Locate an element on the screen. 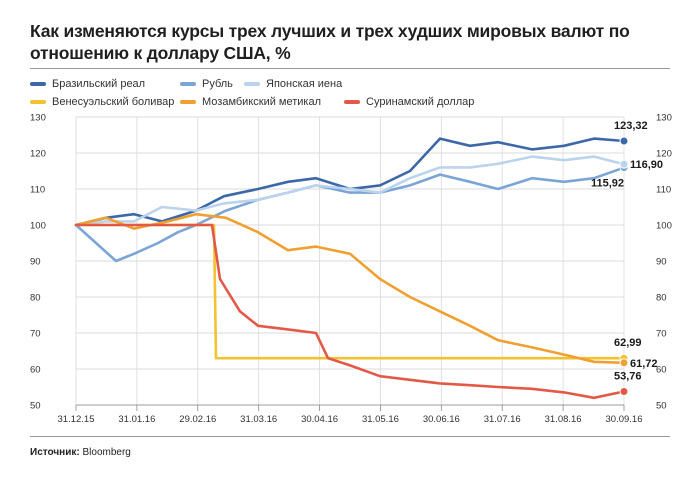  y-tick-label-right: 130 is located at coordinates (664, 118).